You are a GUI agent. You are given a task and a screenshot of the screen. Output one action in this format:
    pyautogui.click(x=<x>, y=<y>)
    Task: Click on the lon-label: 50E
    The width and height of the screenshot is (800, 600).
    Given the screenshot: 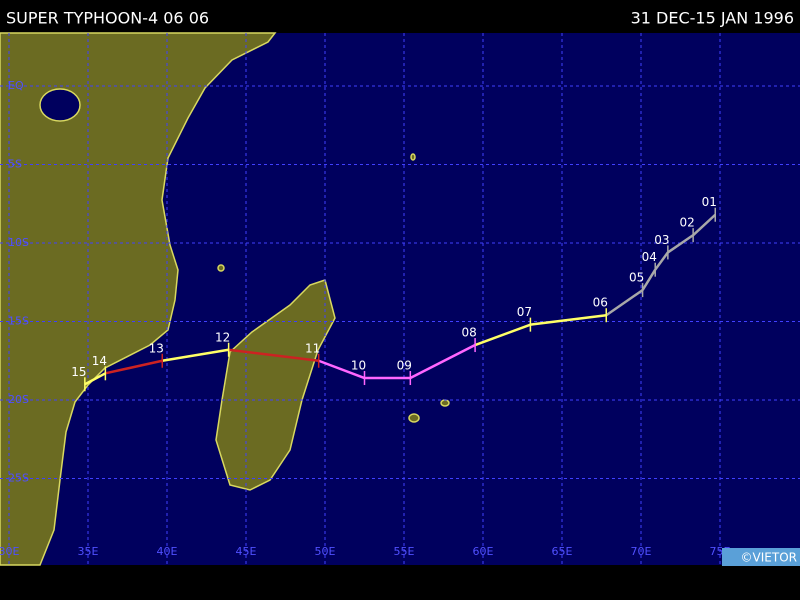 What is the action you would take?
    pyautogui.click(x=325, y=551)
    